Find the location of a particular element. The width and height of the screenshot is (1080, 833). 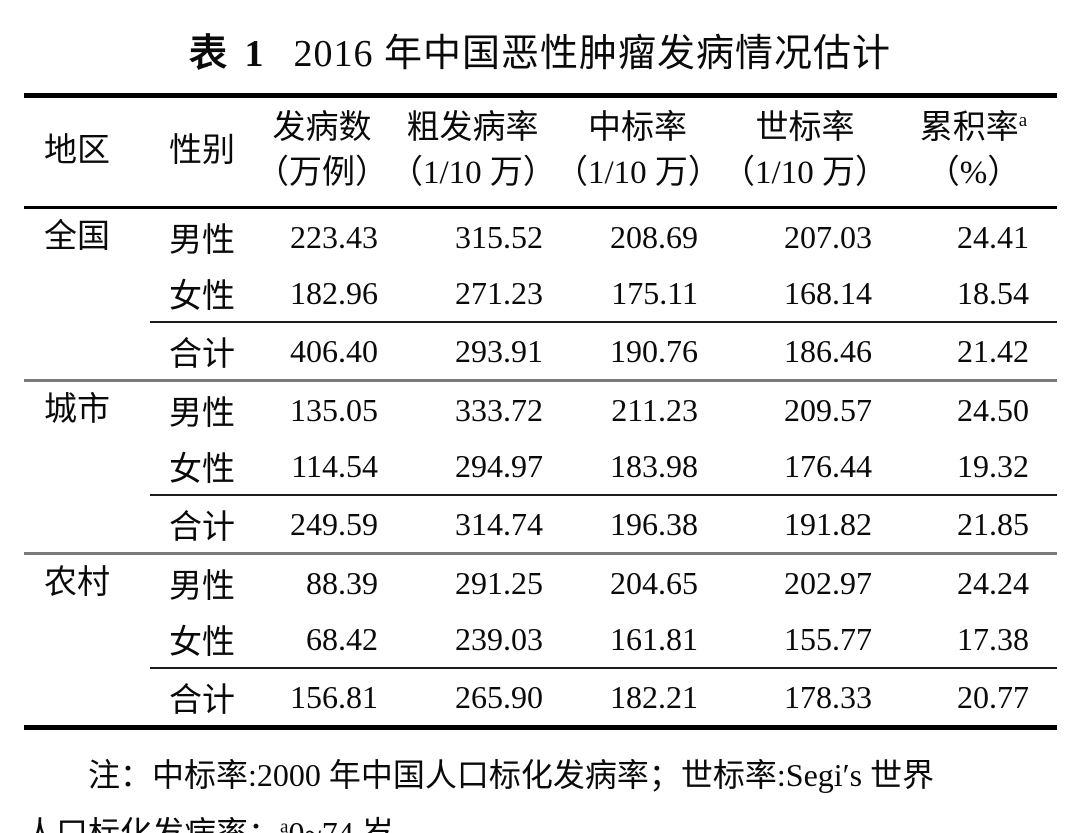

value-cell: 21.42 is located at coordinates (973, 351).